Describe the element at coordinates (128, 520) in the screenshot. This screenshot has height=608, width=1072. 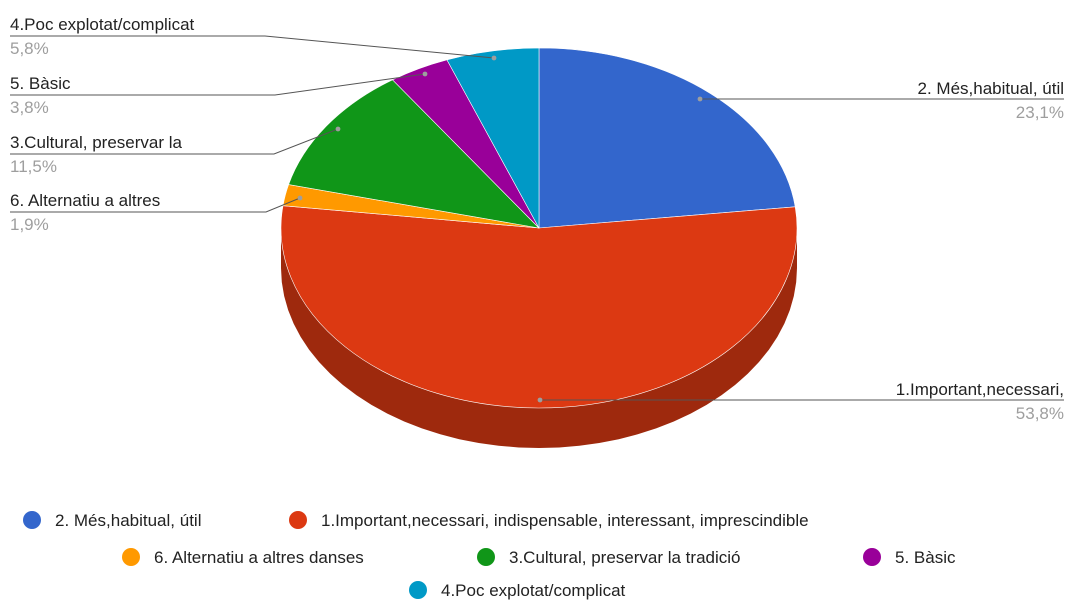
I see `legend-label: 2. Més,habitual, útil` at that location.